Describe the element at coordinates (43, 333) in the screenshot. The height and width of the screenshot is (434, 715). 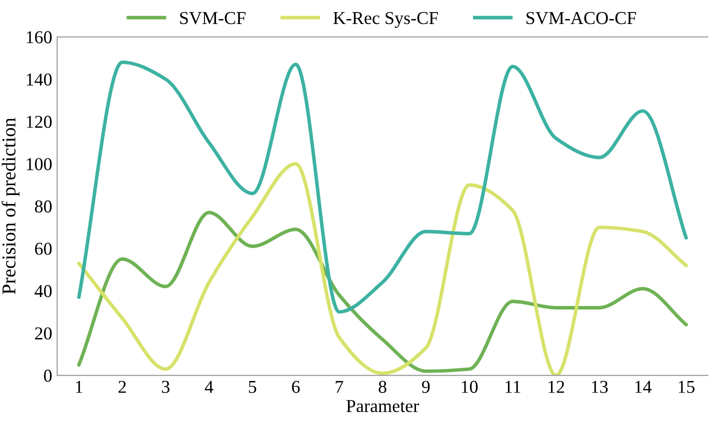
I see `y-tick-label: 20` at that location.